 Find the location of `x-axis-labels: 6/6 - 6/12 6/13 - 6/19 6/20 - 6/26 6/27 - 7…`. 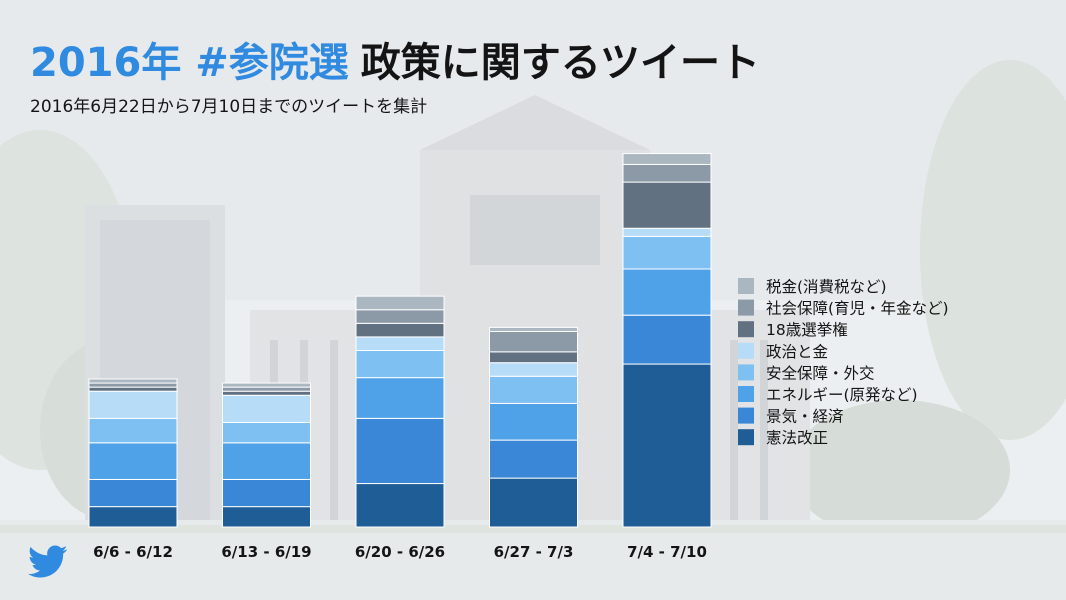

x-axis-labels: 6/6 - 6/12 6/13 - 6/19 6/20 - 6/26 6/27 - 7… is located at coordinates (400, 552).